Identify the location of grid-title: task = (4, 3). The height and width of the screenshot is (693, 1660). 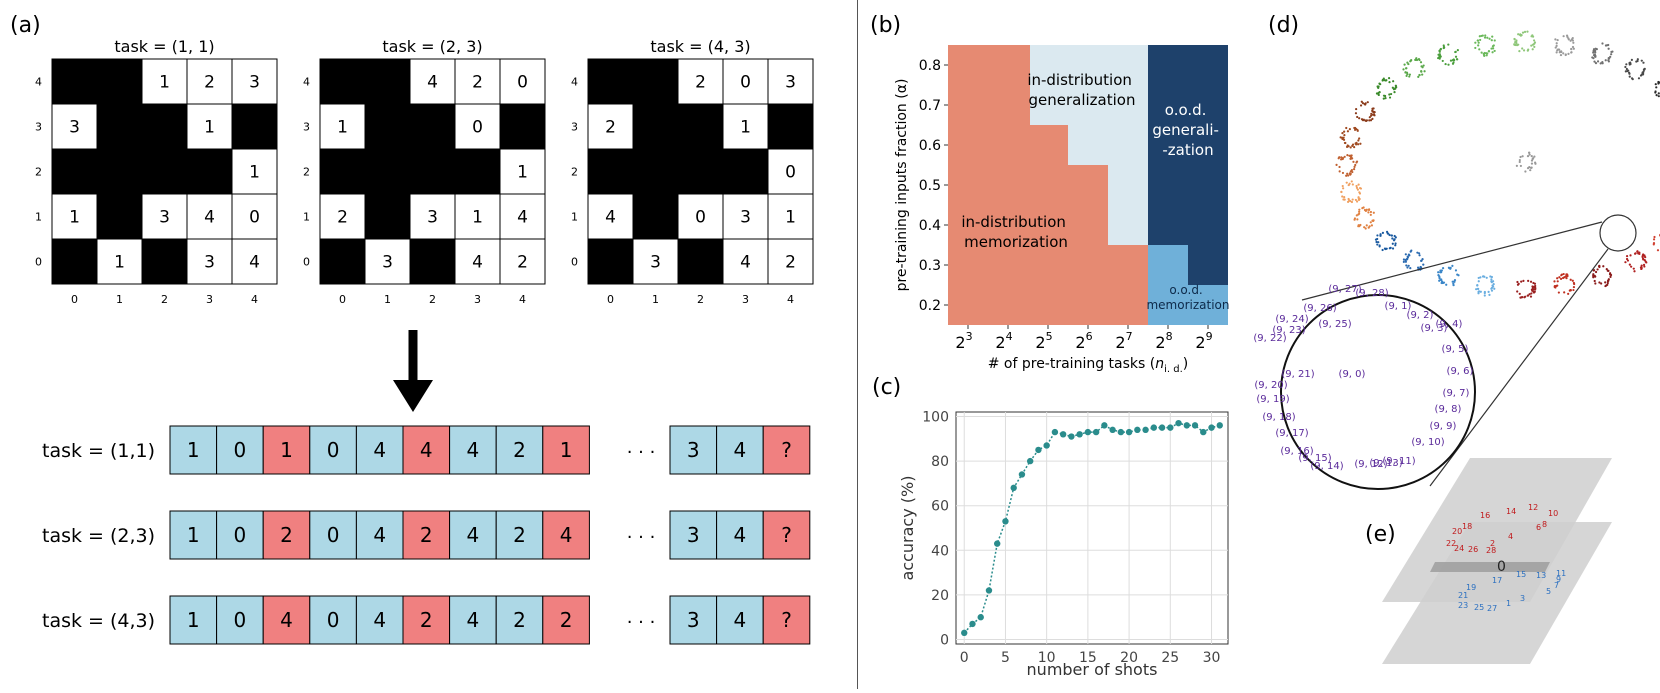
(700, 46).